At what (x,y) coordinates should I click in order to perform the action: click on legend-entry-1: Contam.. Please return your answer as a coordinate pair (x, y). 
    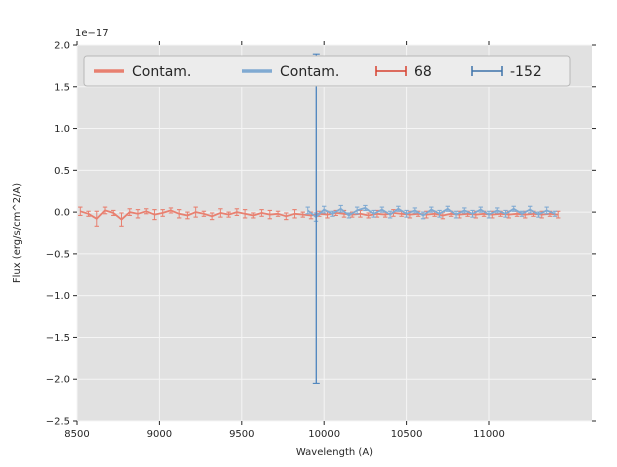
    Looking at the image, I should click on (290, 72).